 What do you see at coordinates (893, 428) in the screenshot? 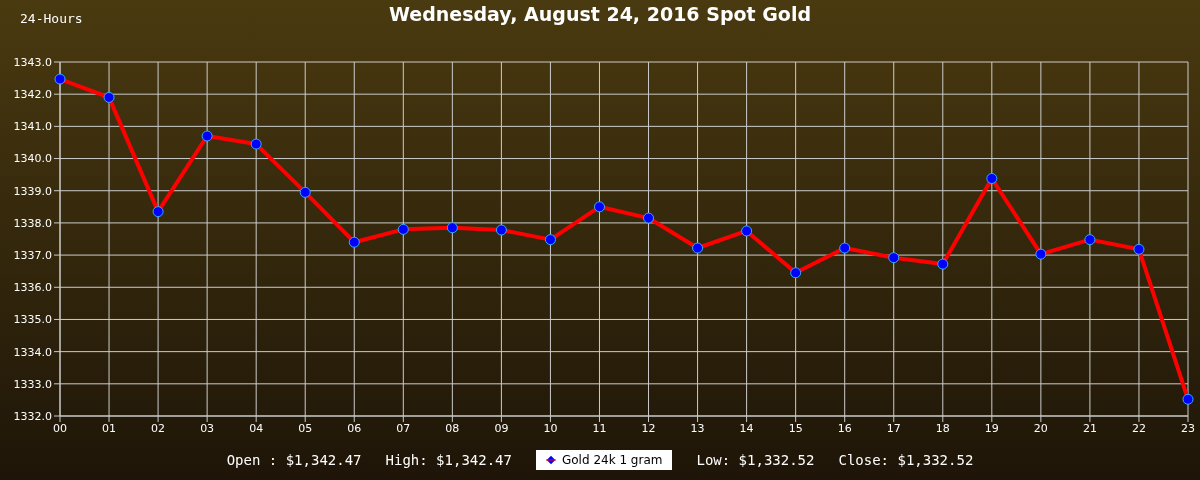
I see `x-tick-label: 17` at bounding box center [893, 428].